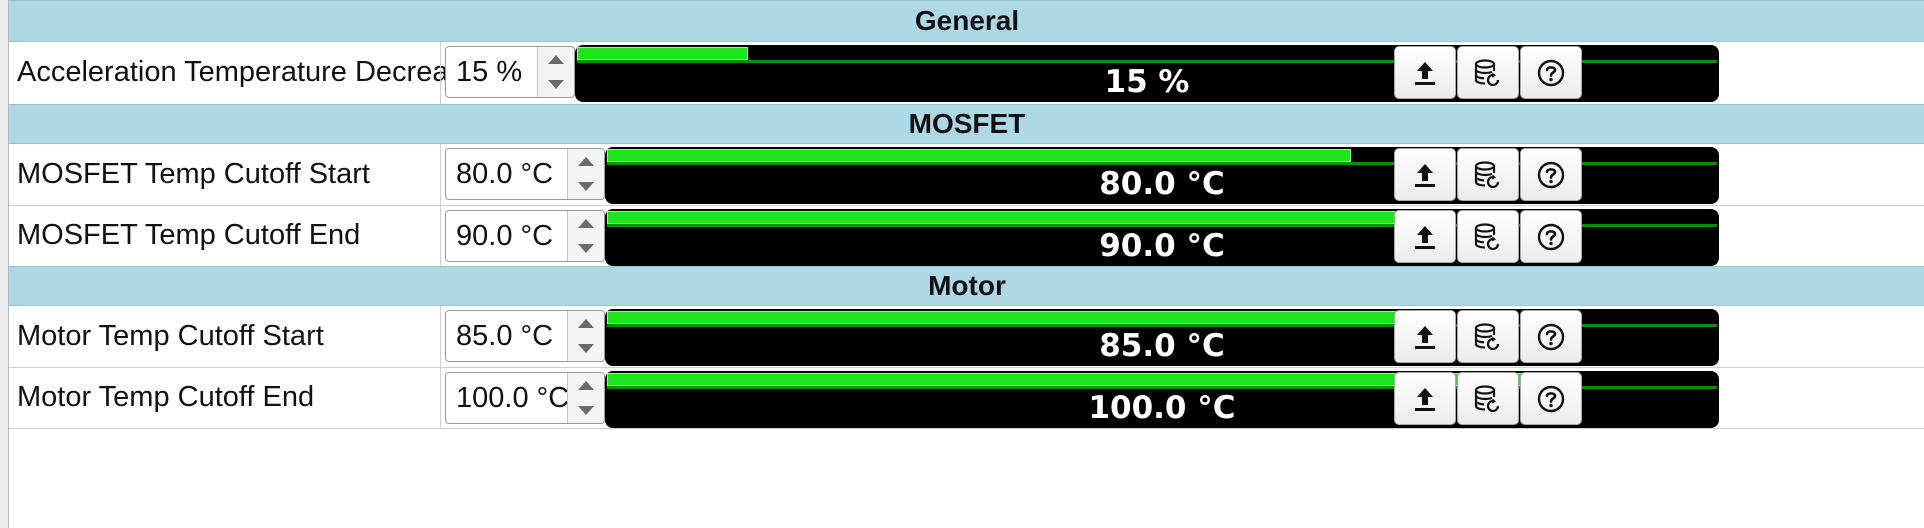  I want to click on section-header-mosfet: MOSFET, so click(966, 124).